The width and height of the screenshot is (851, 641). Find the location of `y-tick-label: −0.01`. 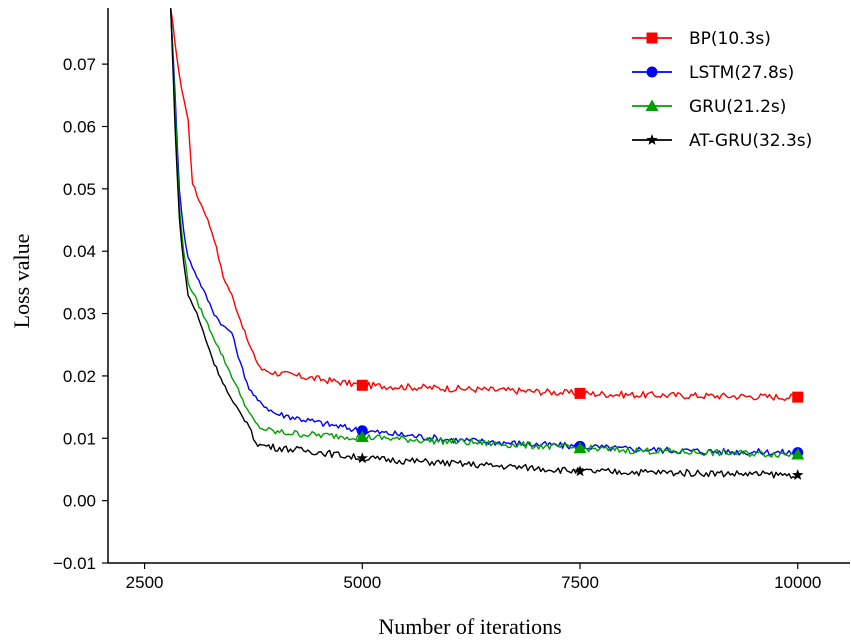

y-tick-label: −0.01 is located at coordinates (74, 563).